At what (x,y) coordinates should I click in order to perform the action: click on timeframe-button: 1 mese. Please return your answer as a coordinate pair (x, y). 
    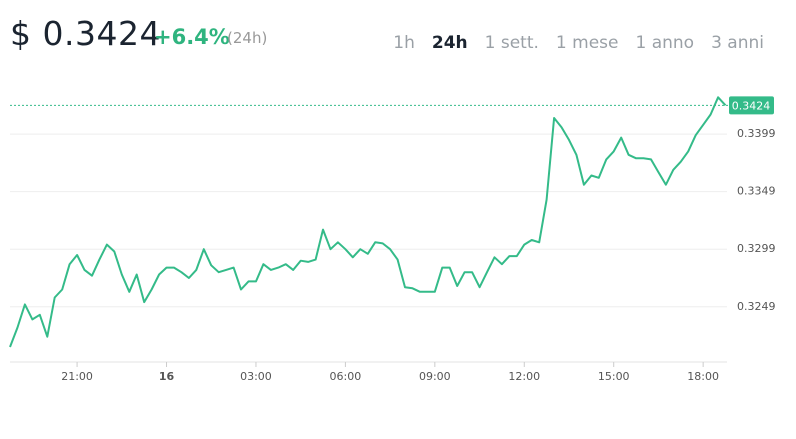
    Looking at the image, I should click on (587, 43).